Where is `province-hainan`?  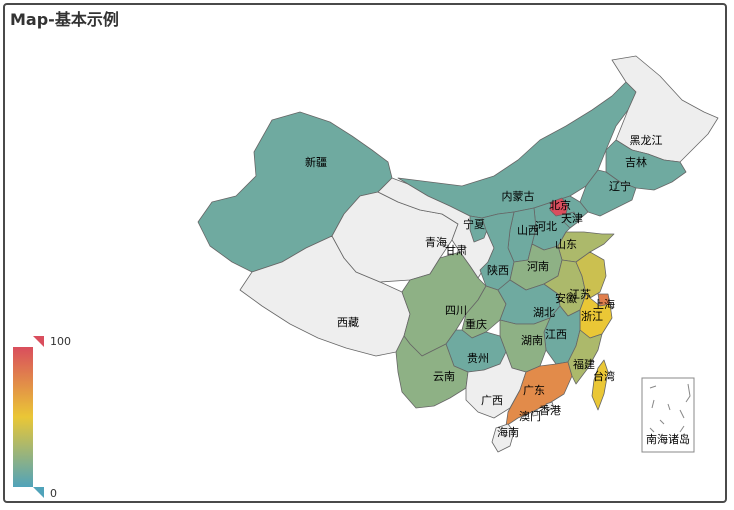
province-hainan is located at coordinates (503, 438).